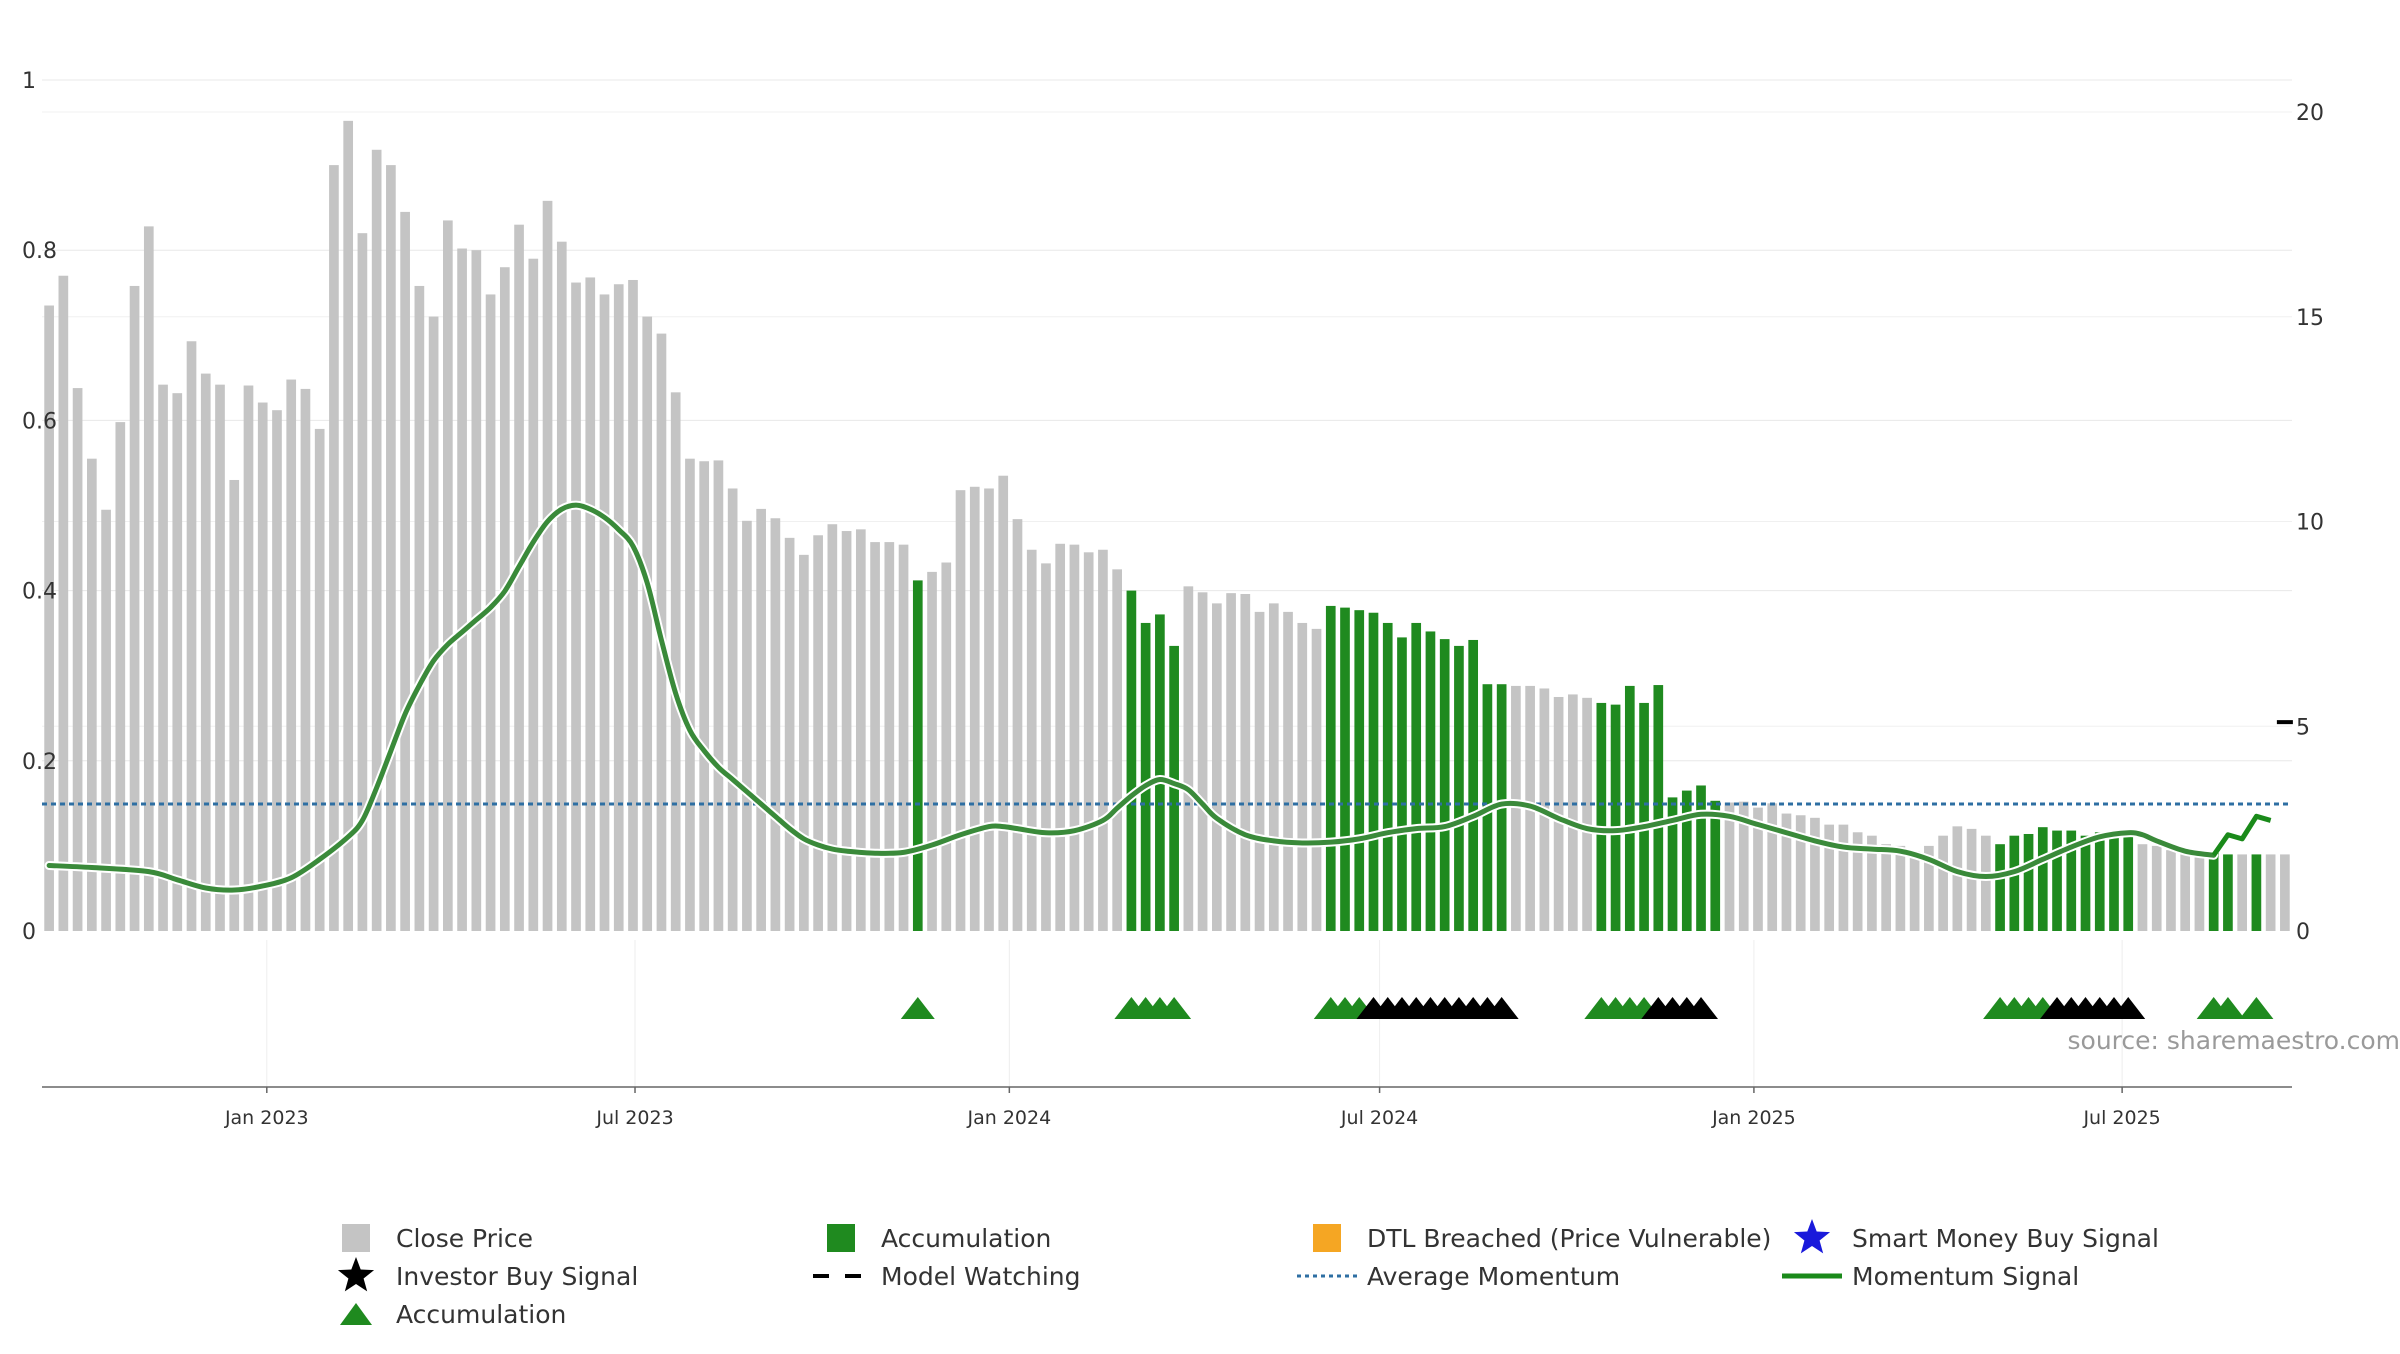 This screenshot has height=1354, width=2400. I want to click on right-tick-label: 20, so click(2310, 113).